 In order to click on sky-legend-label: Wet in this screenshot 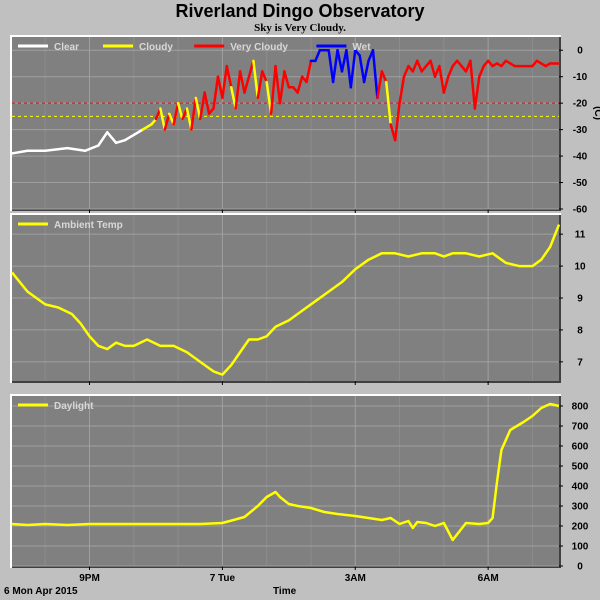, I will do `click(361, 47)`.